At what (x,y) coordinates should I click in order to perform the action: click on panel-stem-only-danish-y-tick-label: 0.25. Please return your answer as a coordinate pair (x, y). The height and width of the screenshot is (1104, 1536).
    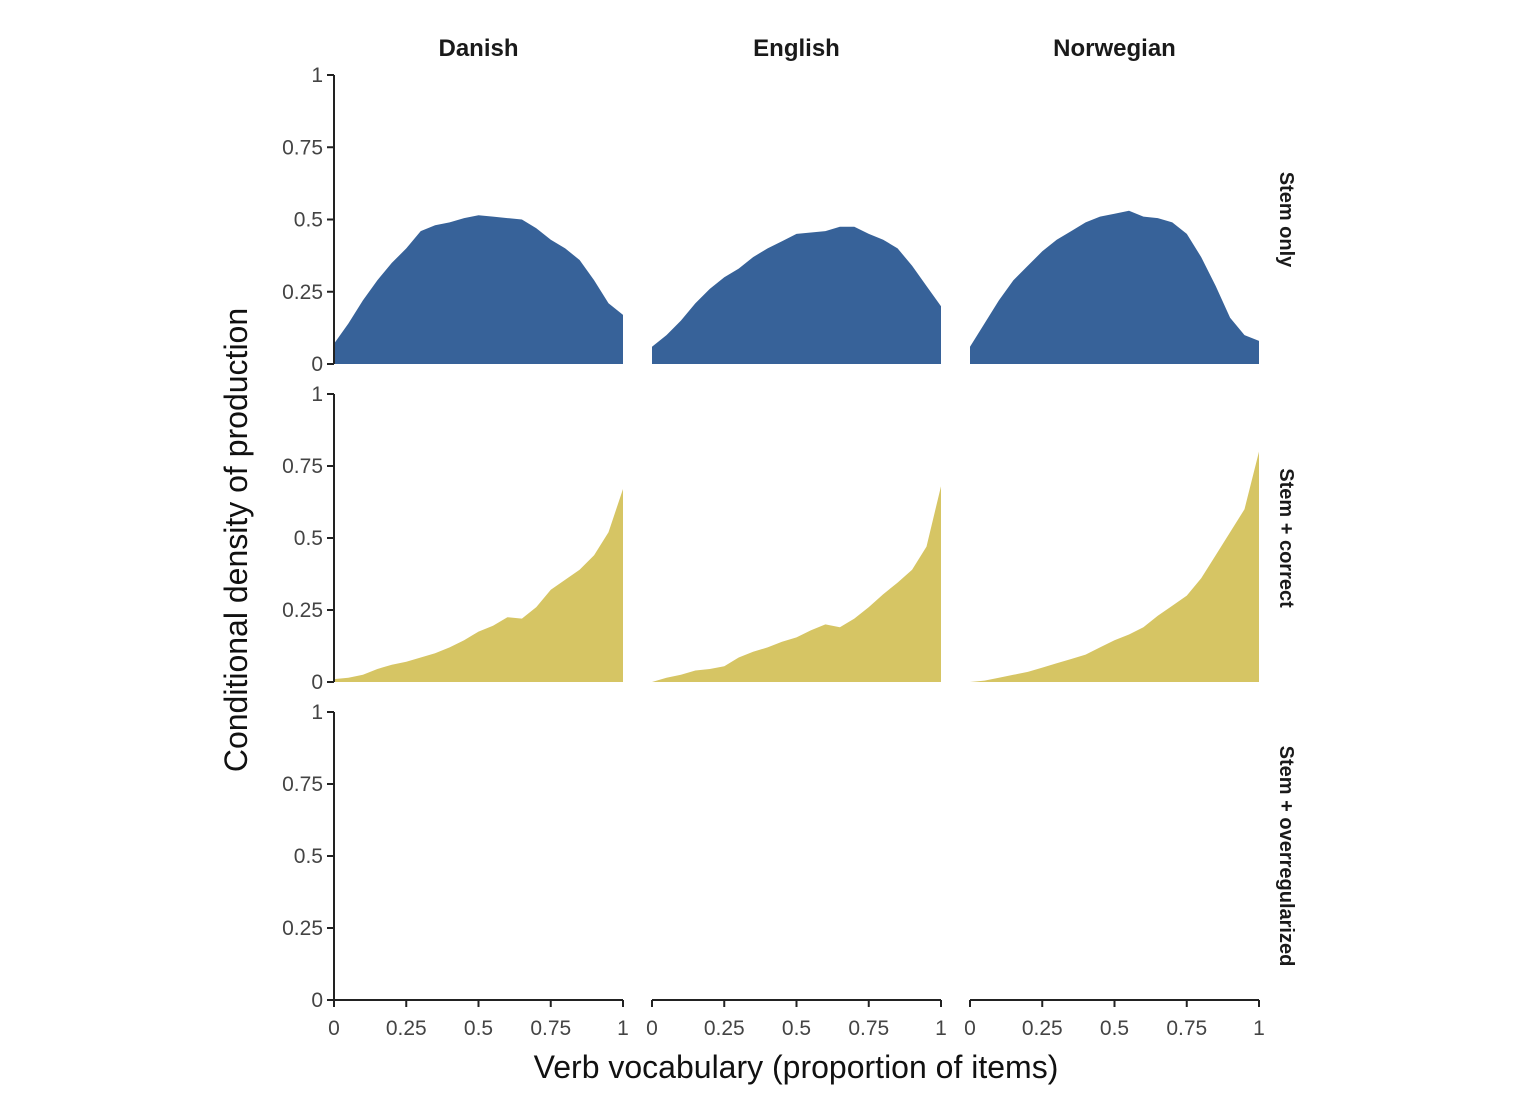
    Looking at the image, I should click on (302, 292).